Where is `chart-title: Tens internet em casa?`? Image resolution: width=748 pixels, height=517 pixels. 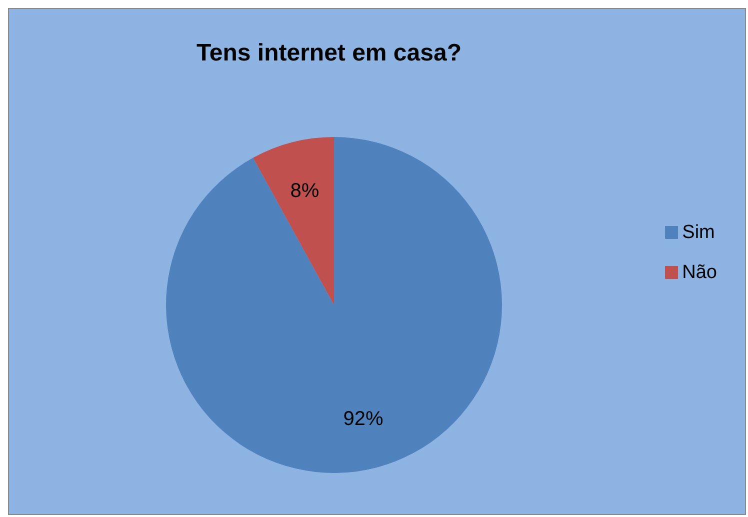
chart-title: Tens internet em casa? is located at coordinates (329, 53).